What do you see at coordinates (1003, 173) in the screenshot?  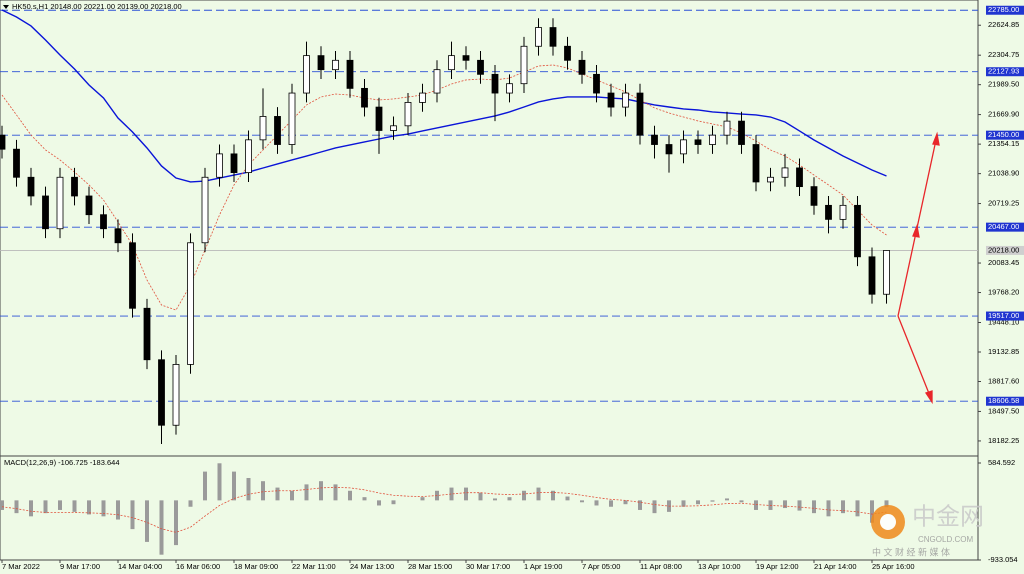 I see `y-tick-label: 21038.90` at bounding box center [1003, 173].